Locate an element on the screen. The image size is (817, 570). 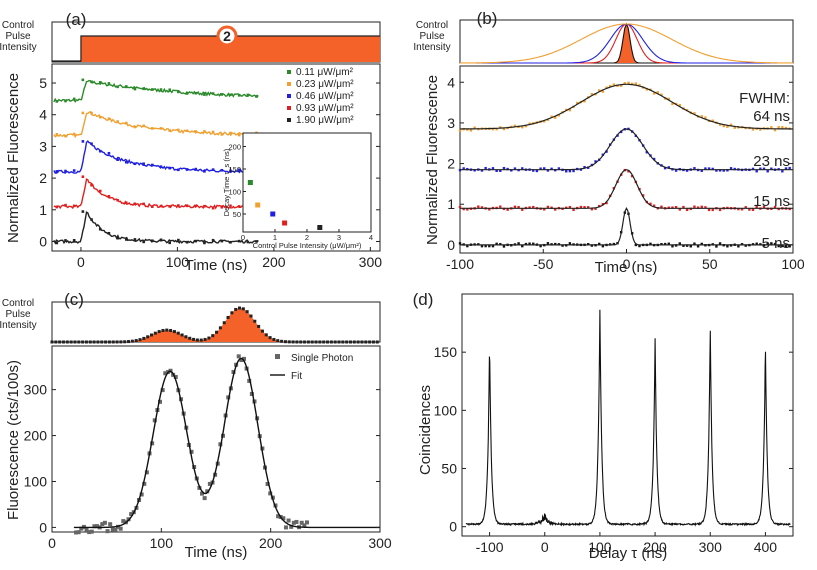
panel-a-legend-marker is located at coordinates (289, 120).